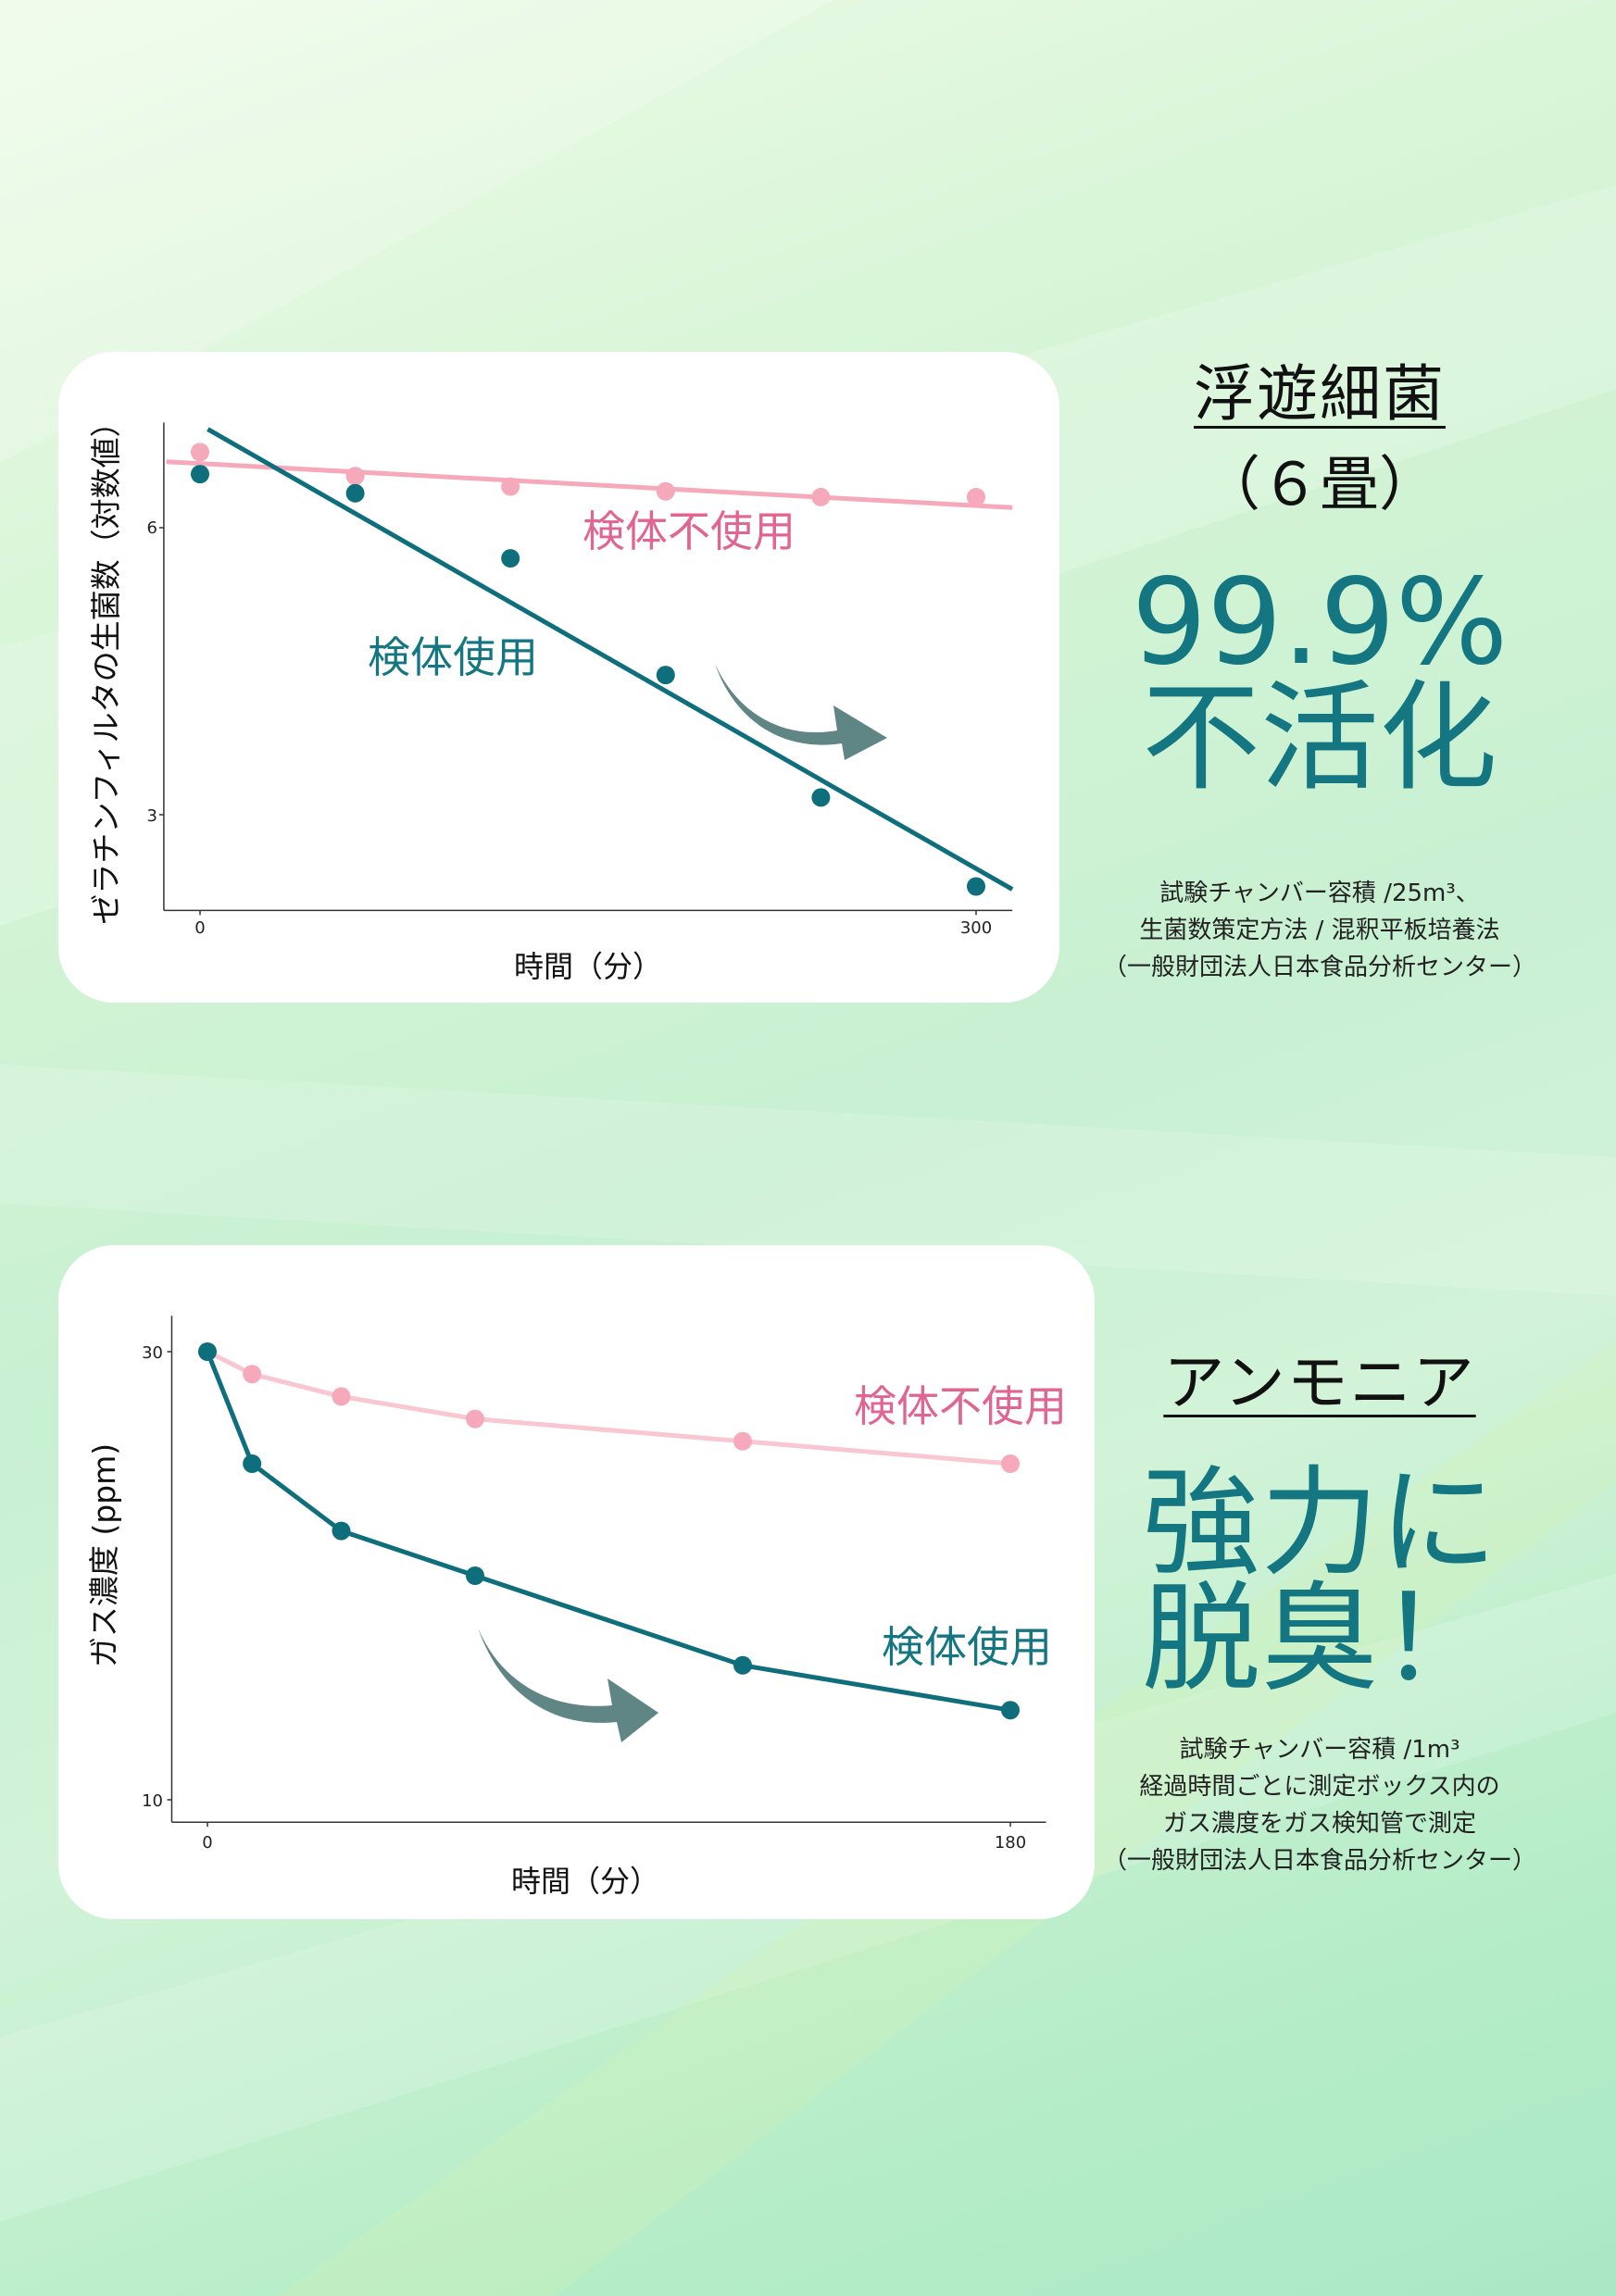 This screenshot has width=1616, height=2296. What do you see at coordinates (589, 484) in the screenshot?
I see `trendline-unused` at bounding box center [589, 484].